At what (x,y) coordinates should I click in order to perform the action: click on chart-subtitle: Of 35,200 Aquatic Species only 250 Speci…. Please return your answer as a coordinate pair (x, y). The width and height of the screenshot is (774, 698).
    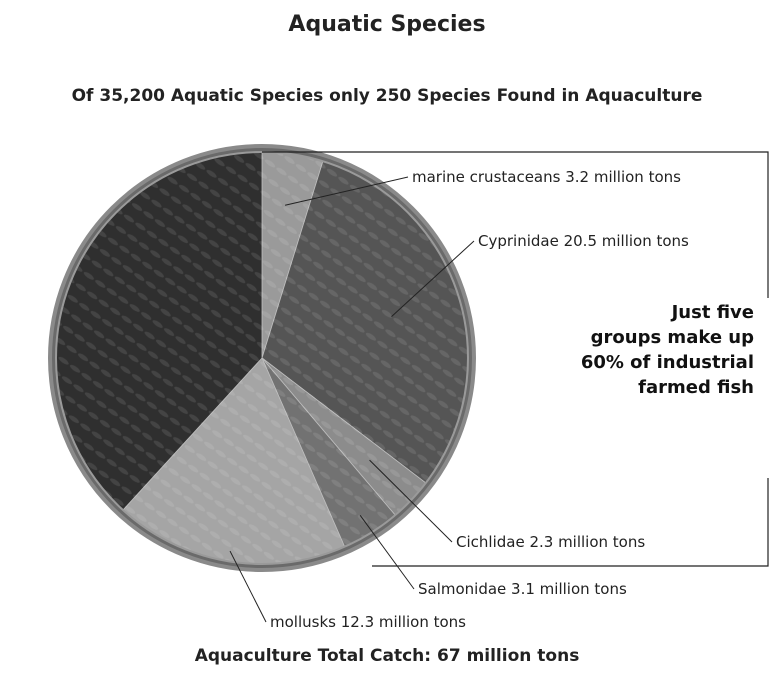
    Looking at the image, I should click on (387, 96).